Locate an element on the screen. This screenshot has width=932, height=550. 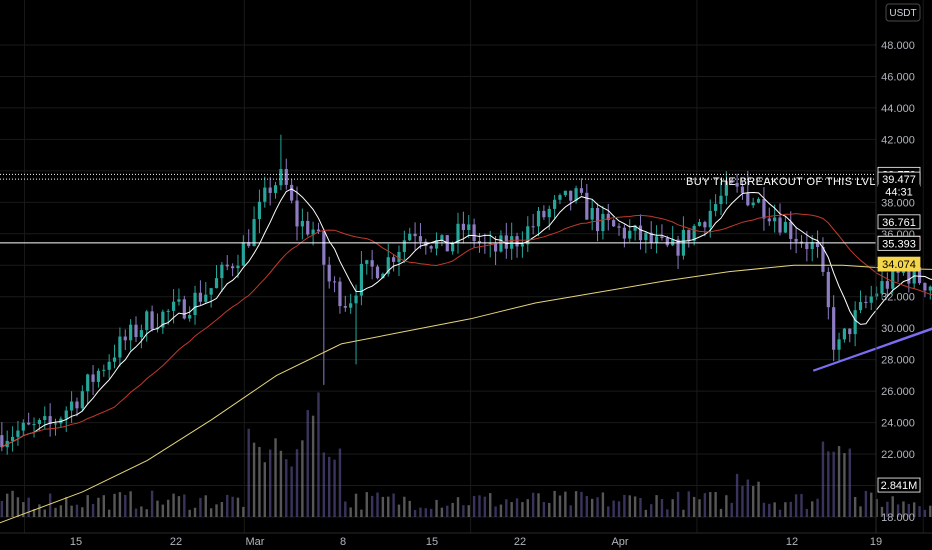
price-tag: 34.074 is located at coordinates (899, 264).